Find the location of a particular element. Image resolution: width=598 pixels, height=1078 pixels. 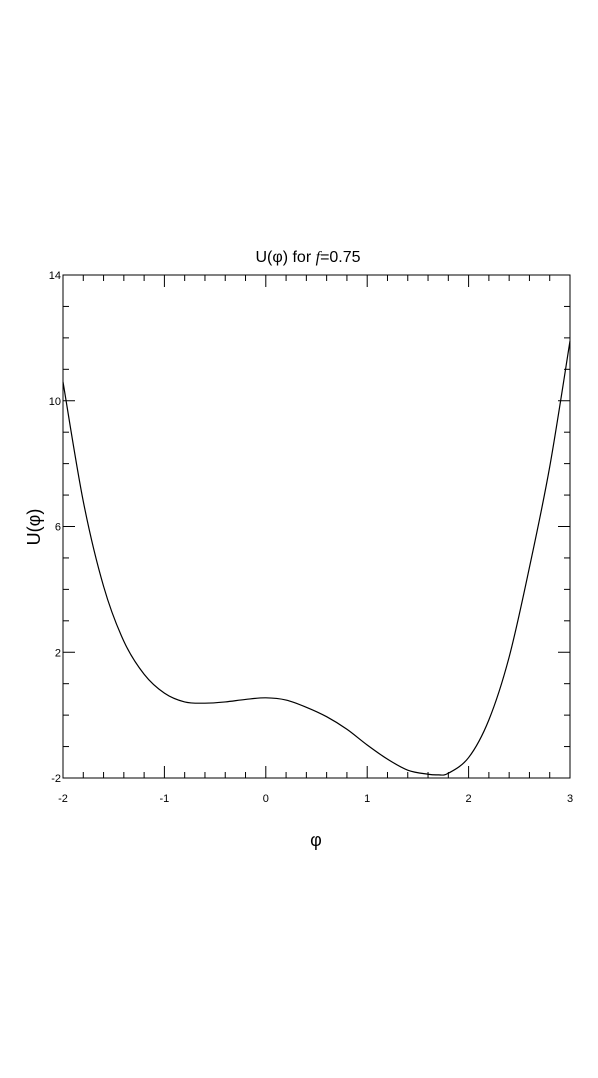

chart-title: U(φ) for f=0.75 is located at coordinates (307, 257).